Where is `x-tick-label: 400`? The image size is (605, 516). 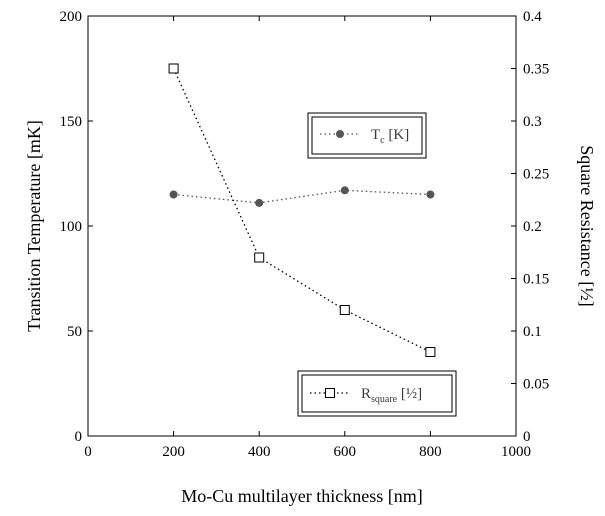
x-tick-label: 400 is located at coordinates (259, 452).